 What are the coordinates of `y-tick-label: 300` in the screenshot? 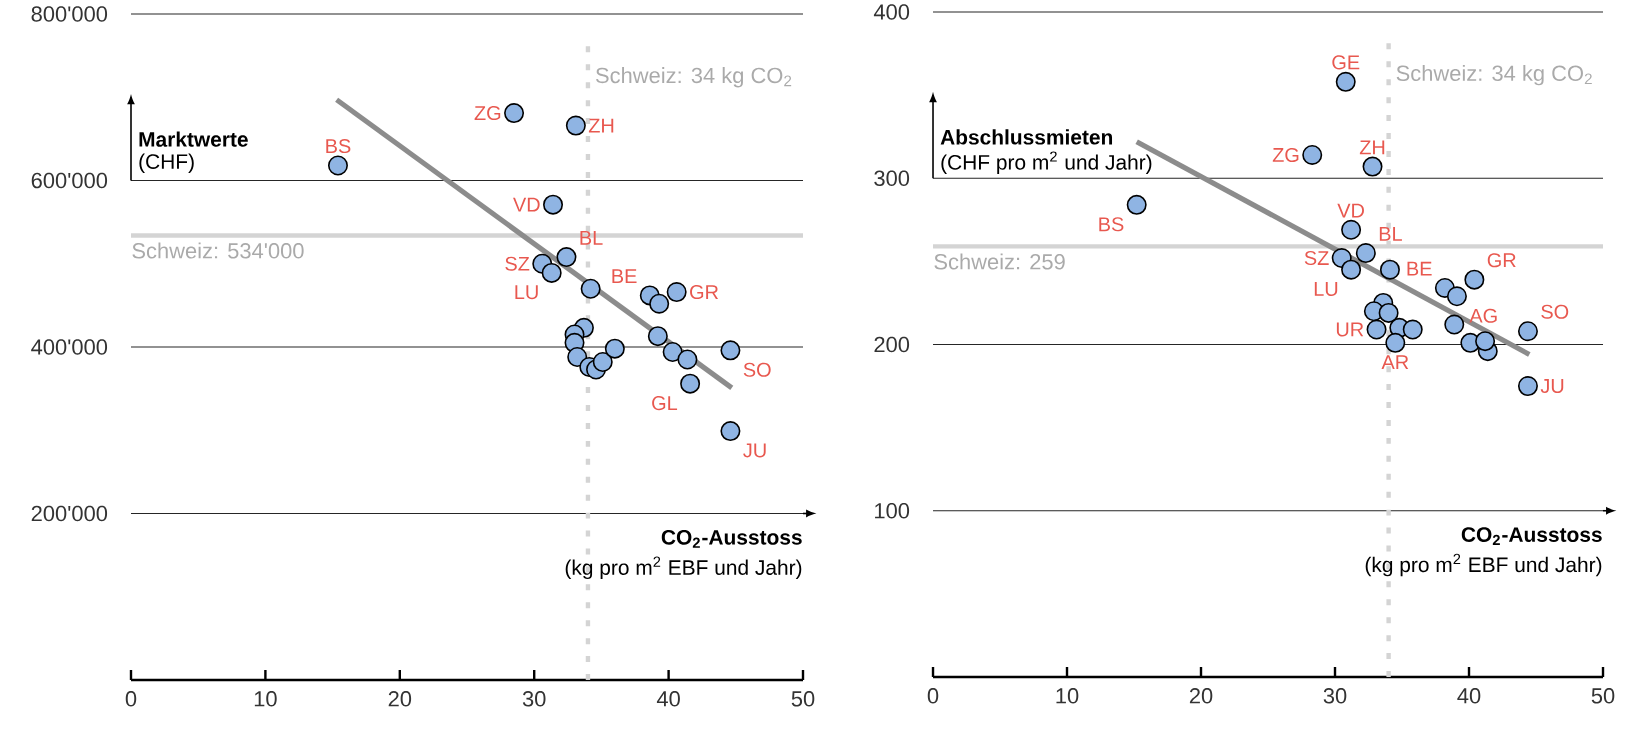 It's located at (892, 178).